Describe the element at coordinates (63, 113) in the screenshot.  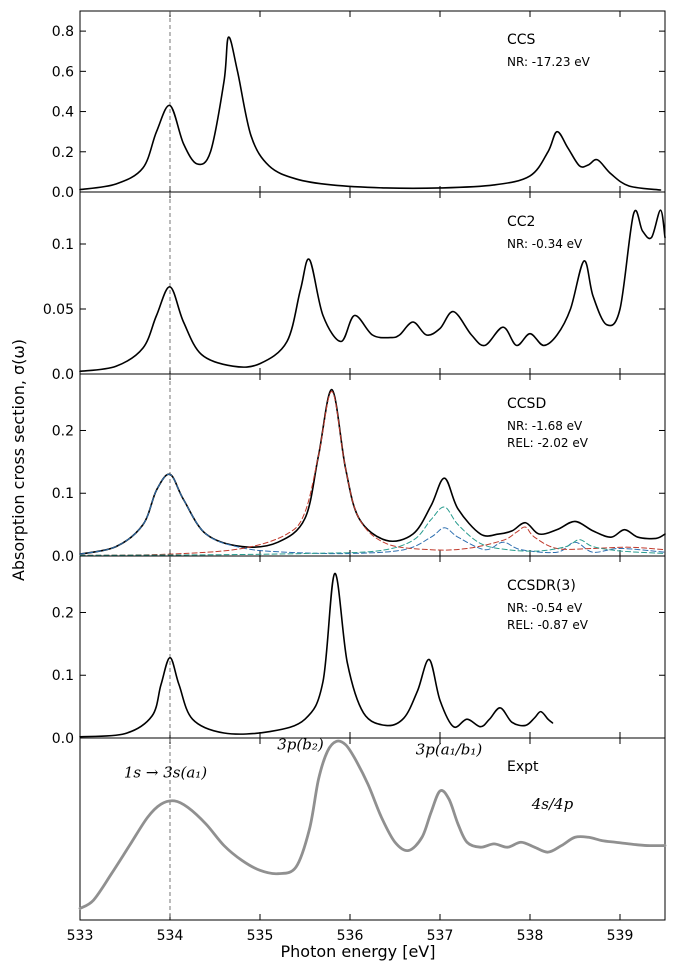
I see `y-tick-label: 0.4` at that location.